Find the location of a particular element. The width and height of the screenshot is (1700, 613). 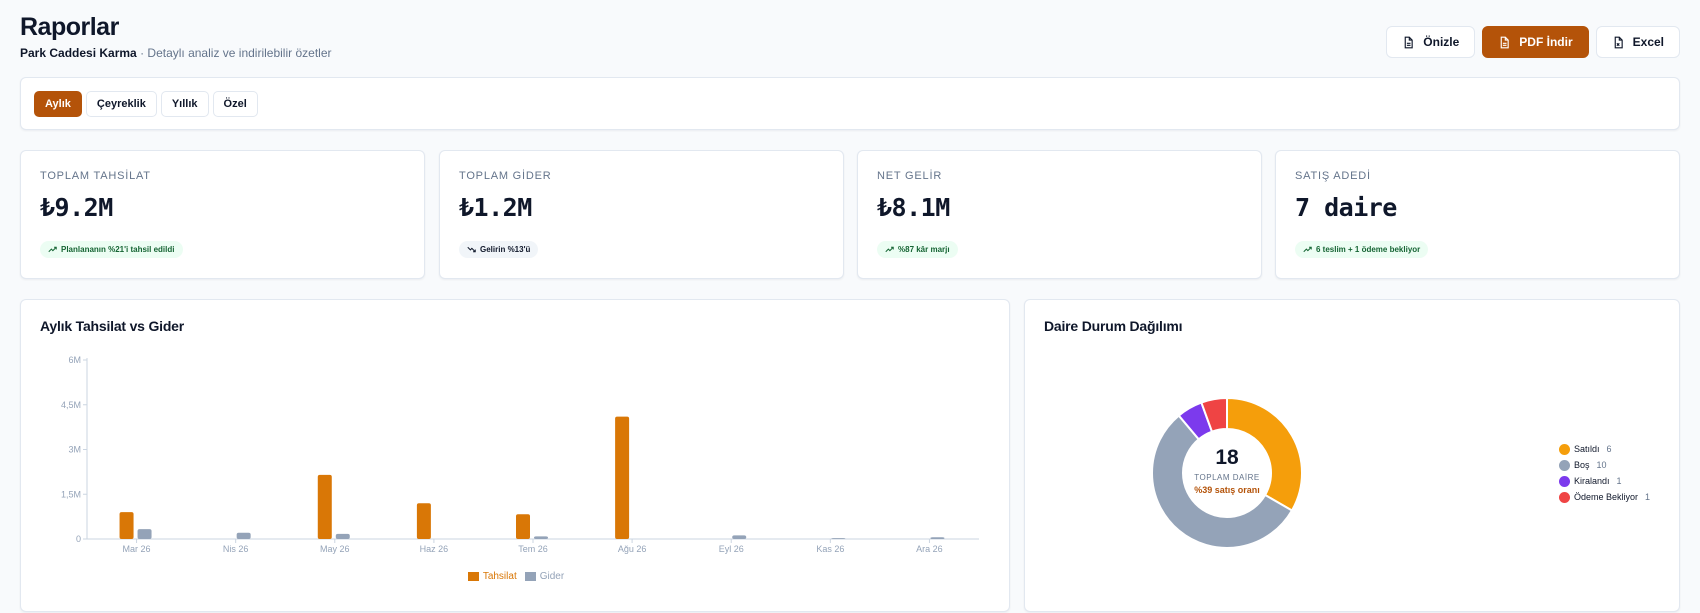

period-tab-yearly: Yıllık is located at coordinates (184, 104).